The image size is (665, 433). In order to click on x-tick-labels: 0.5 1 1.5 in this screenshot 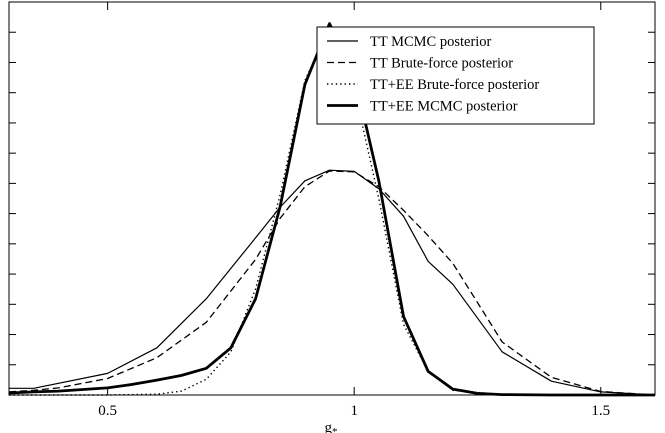, I will do `click(354, 411)`.